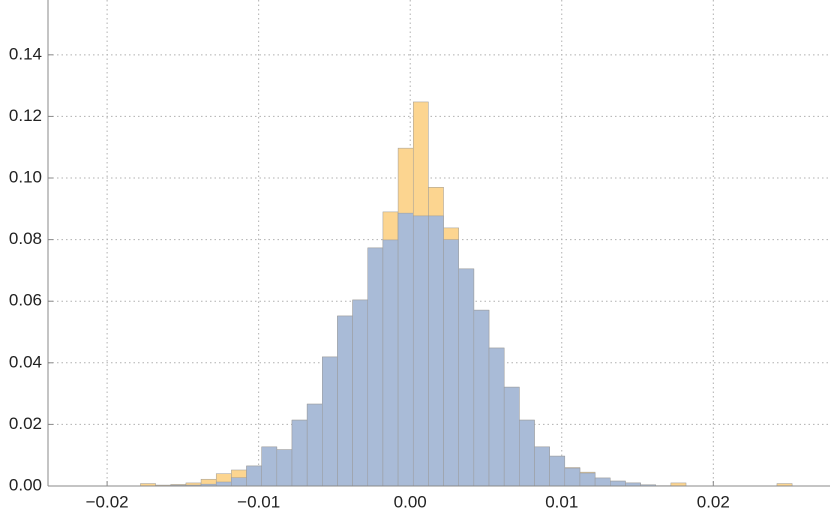 The image size is (830, 514). I want to click on x-tick-label: −0.02, so click(107, 501).